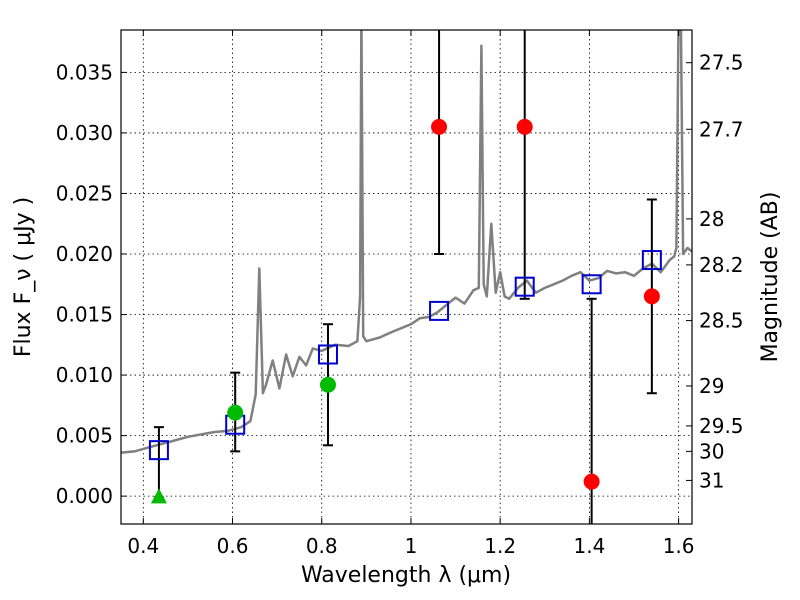 Image resolution: width=800 pixels, height=600 pixels. What do you see at coordinates (84, 375) in the screenshot?
I see `y-tick-label: 0.010` at bounding box center [84, 375].